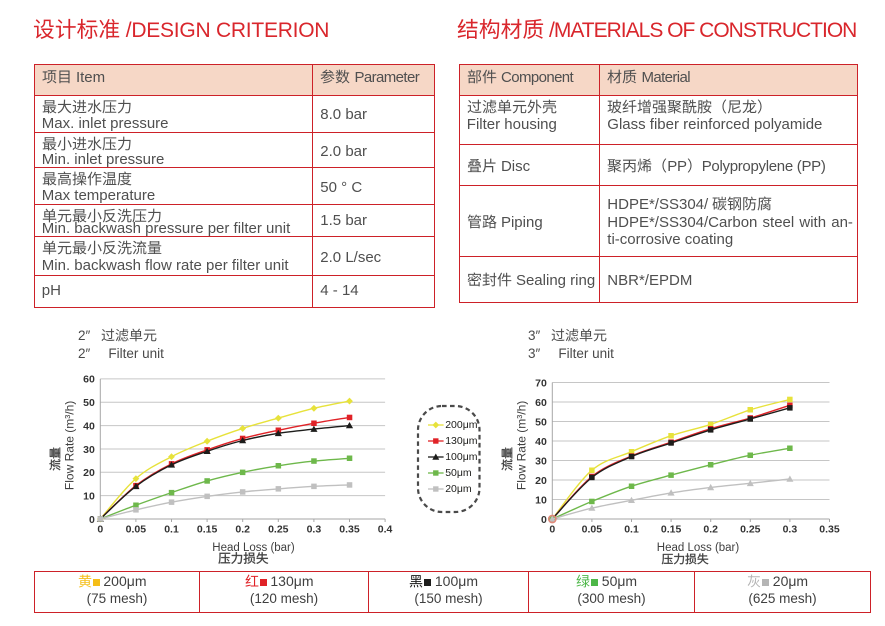 Image resolution: width=885 pixels, height=626 pixels. What do you see at coordinates (385, 530) in the screenshot?
I see `svg-text: 0.4` at bounding box center [385, 530].